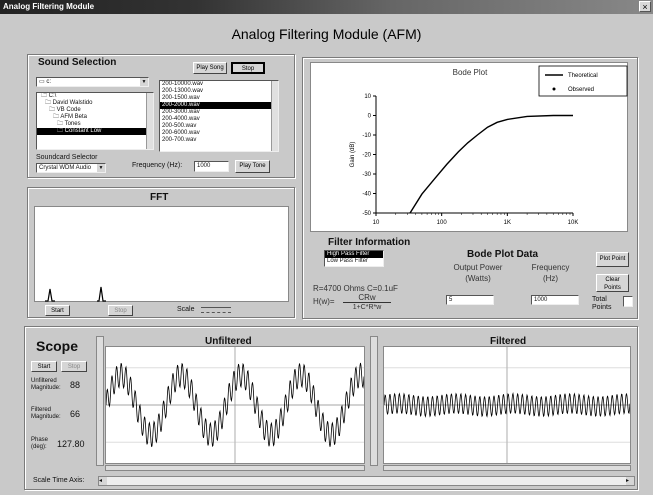 This screenshot has height=495, width=653. What do you see at coordinates (252, 166) in the screenshot?
I see `play-tone-button: Play Tone` at bounding box center [252, 166].